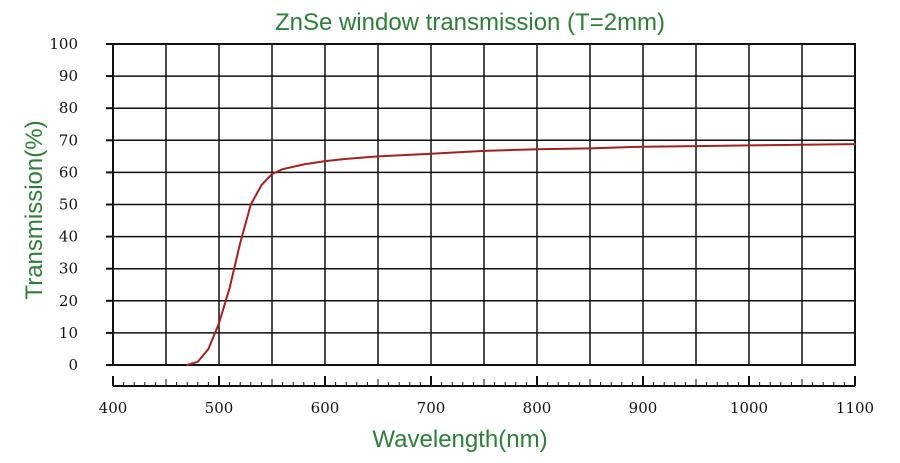 The image size is (900, 463). What do you see at coordinates (68, 76) in the screenshot?
I see `y-tick-label: 90` at bounding box center [68, 76].